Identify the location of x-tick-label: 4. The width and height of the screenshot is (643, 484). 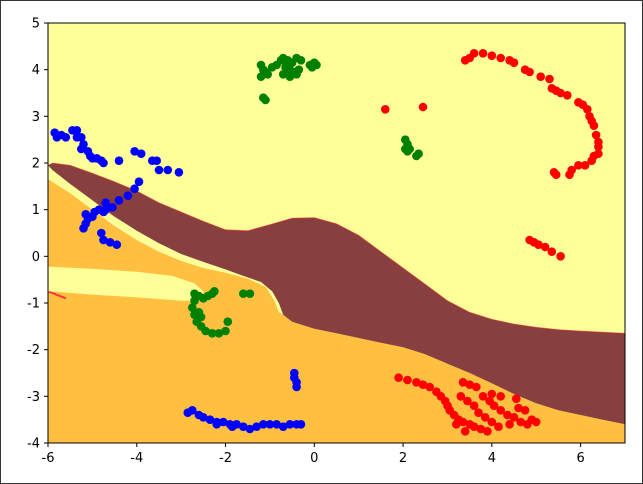
(492, 458).